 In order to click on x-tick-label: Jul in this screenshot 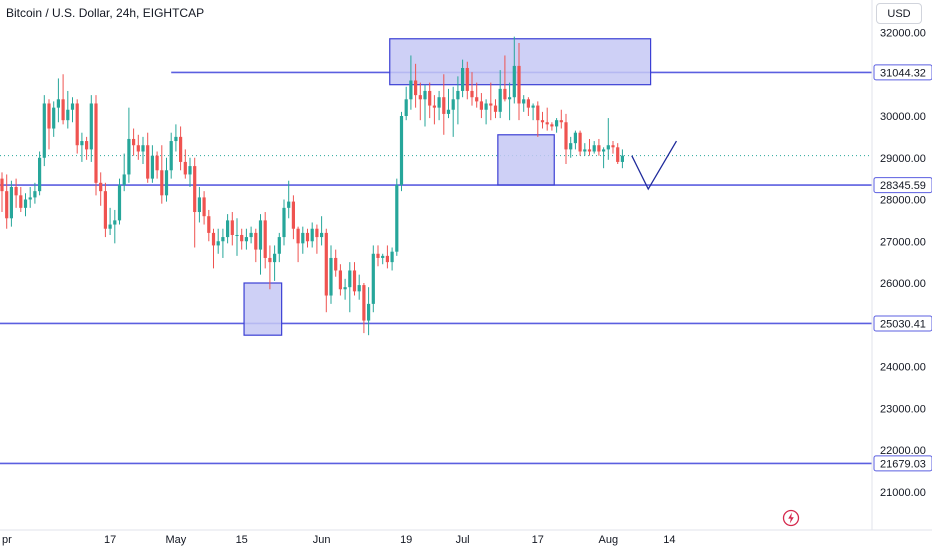, I will do `click(463, 540)`.